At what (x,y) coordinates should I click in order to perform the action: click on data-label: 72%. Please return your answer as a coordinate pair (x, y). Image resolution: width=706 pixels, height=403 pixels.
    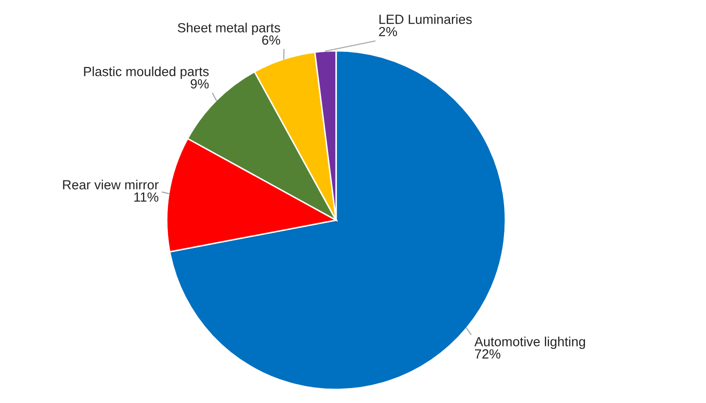
    Looking at the image, I should click on (487, 354).